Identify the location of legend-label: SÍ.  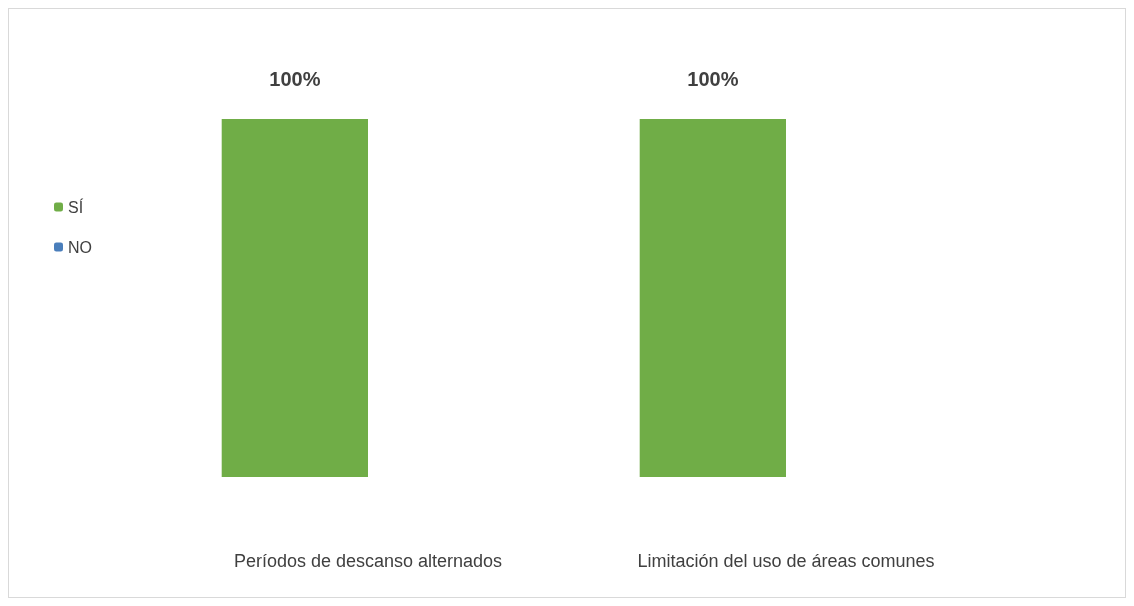
(76, 206).